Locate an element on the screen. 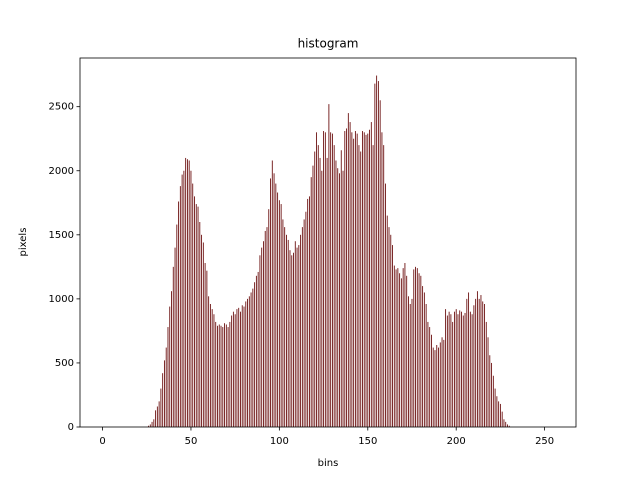  x-tick-label: 200 is located at coordinates (456, 441).